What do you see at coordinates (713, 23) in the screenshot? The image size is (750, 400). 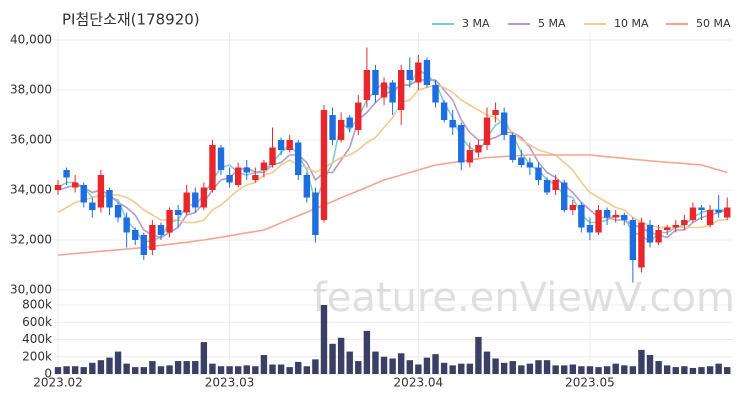 I see `legend-label: 50 MA` at bounding box center [713, 23].